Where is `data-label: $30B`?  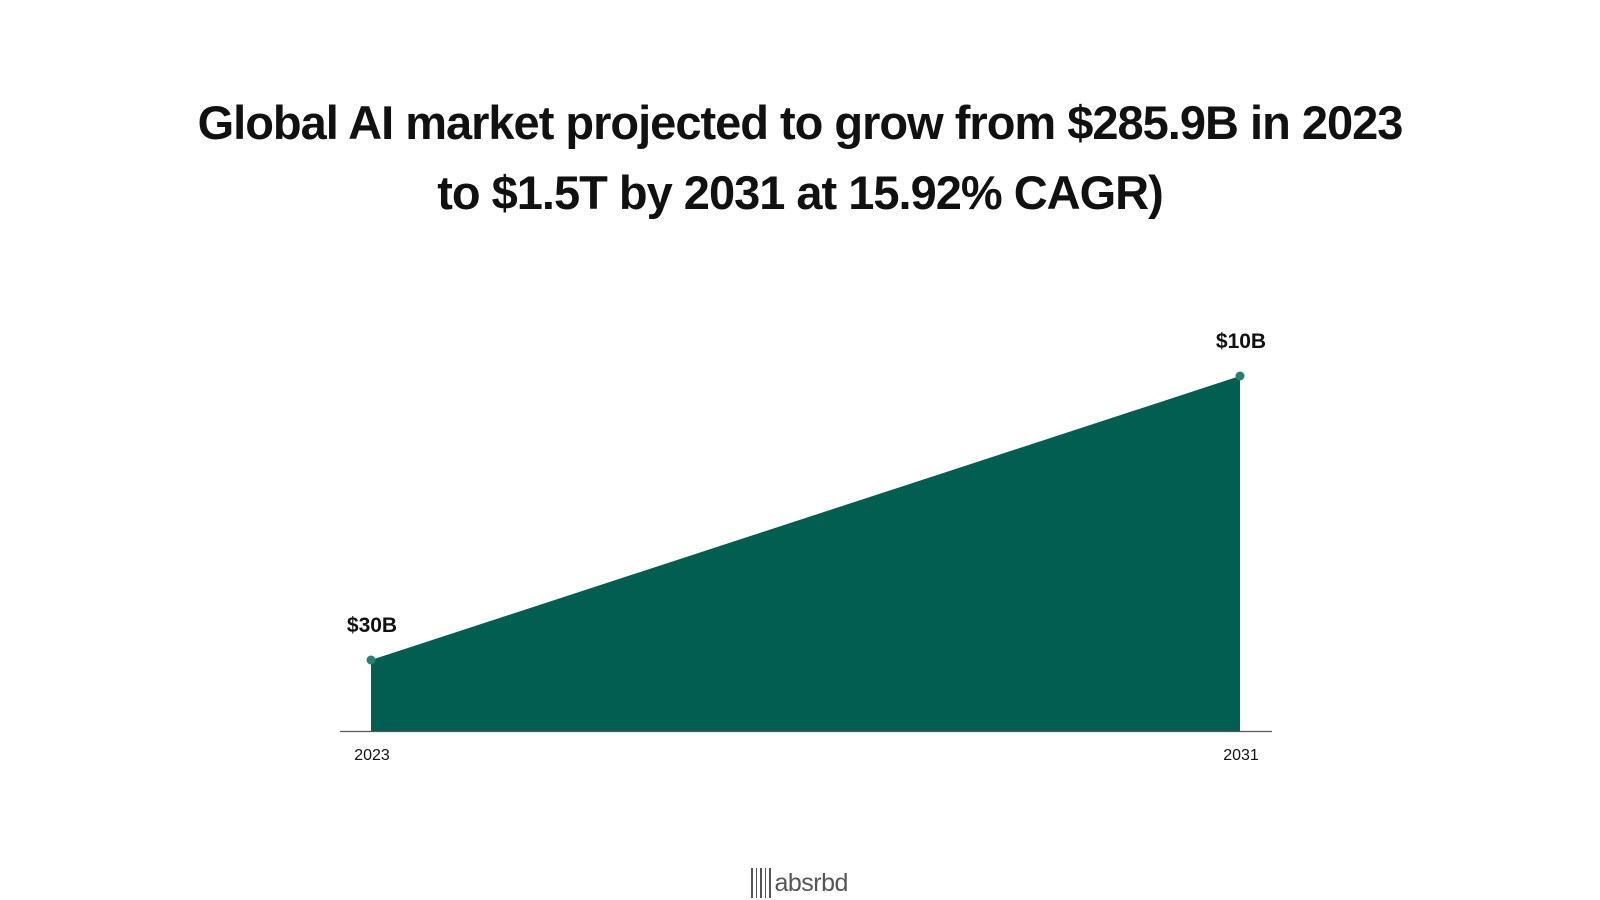
data-label: $30B is located at coordinates (372, 625).